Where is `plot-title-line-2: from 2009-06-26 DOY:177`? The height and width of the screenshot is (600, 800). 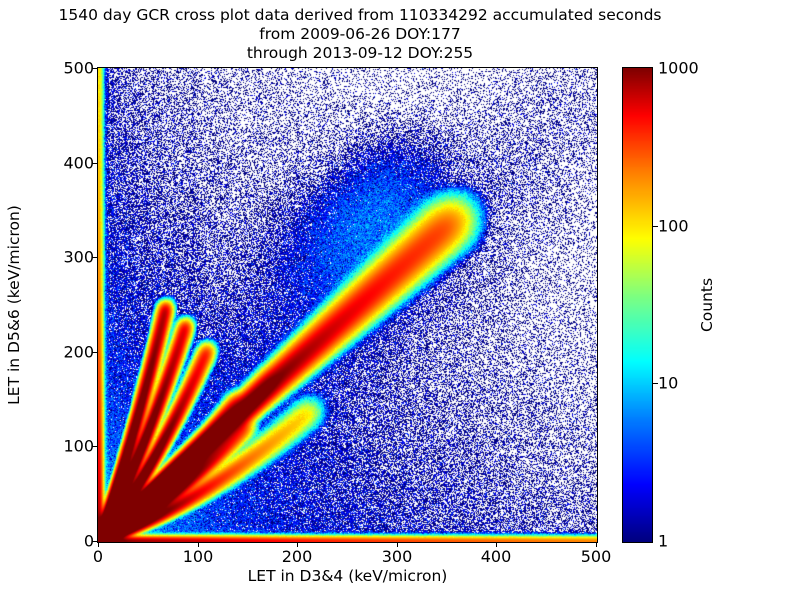
plot-title-line-2: from 2009-06-26 DOY:177 is located at coordinates (360, 34).